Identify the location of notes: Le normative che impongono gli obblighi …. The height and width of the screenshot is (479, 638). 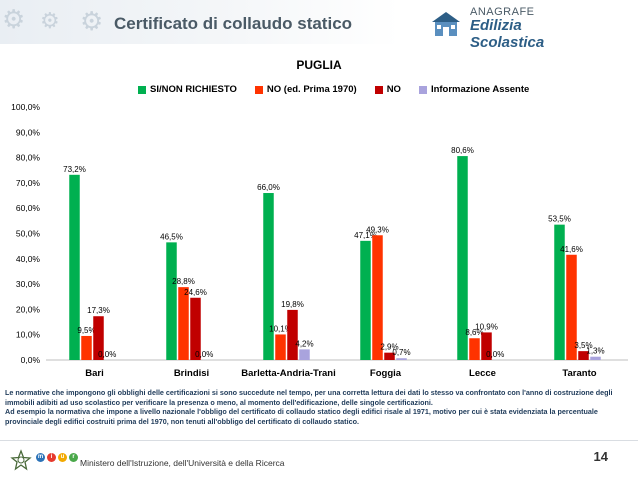
(319, 407).